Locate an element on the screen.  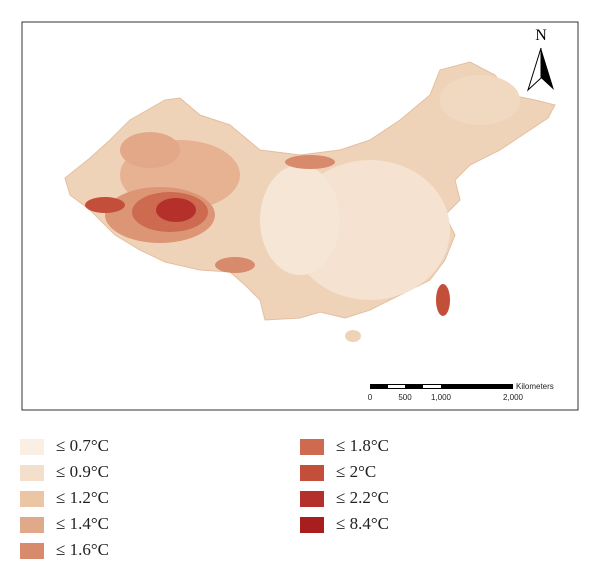
scale-unit: Kilometers is located at coordinates (535, 386).